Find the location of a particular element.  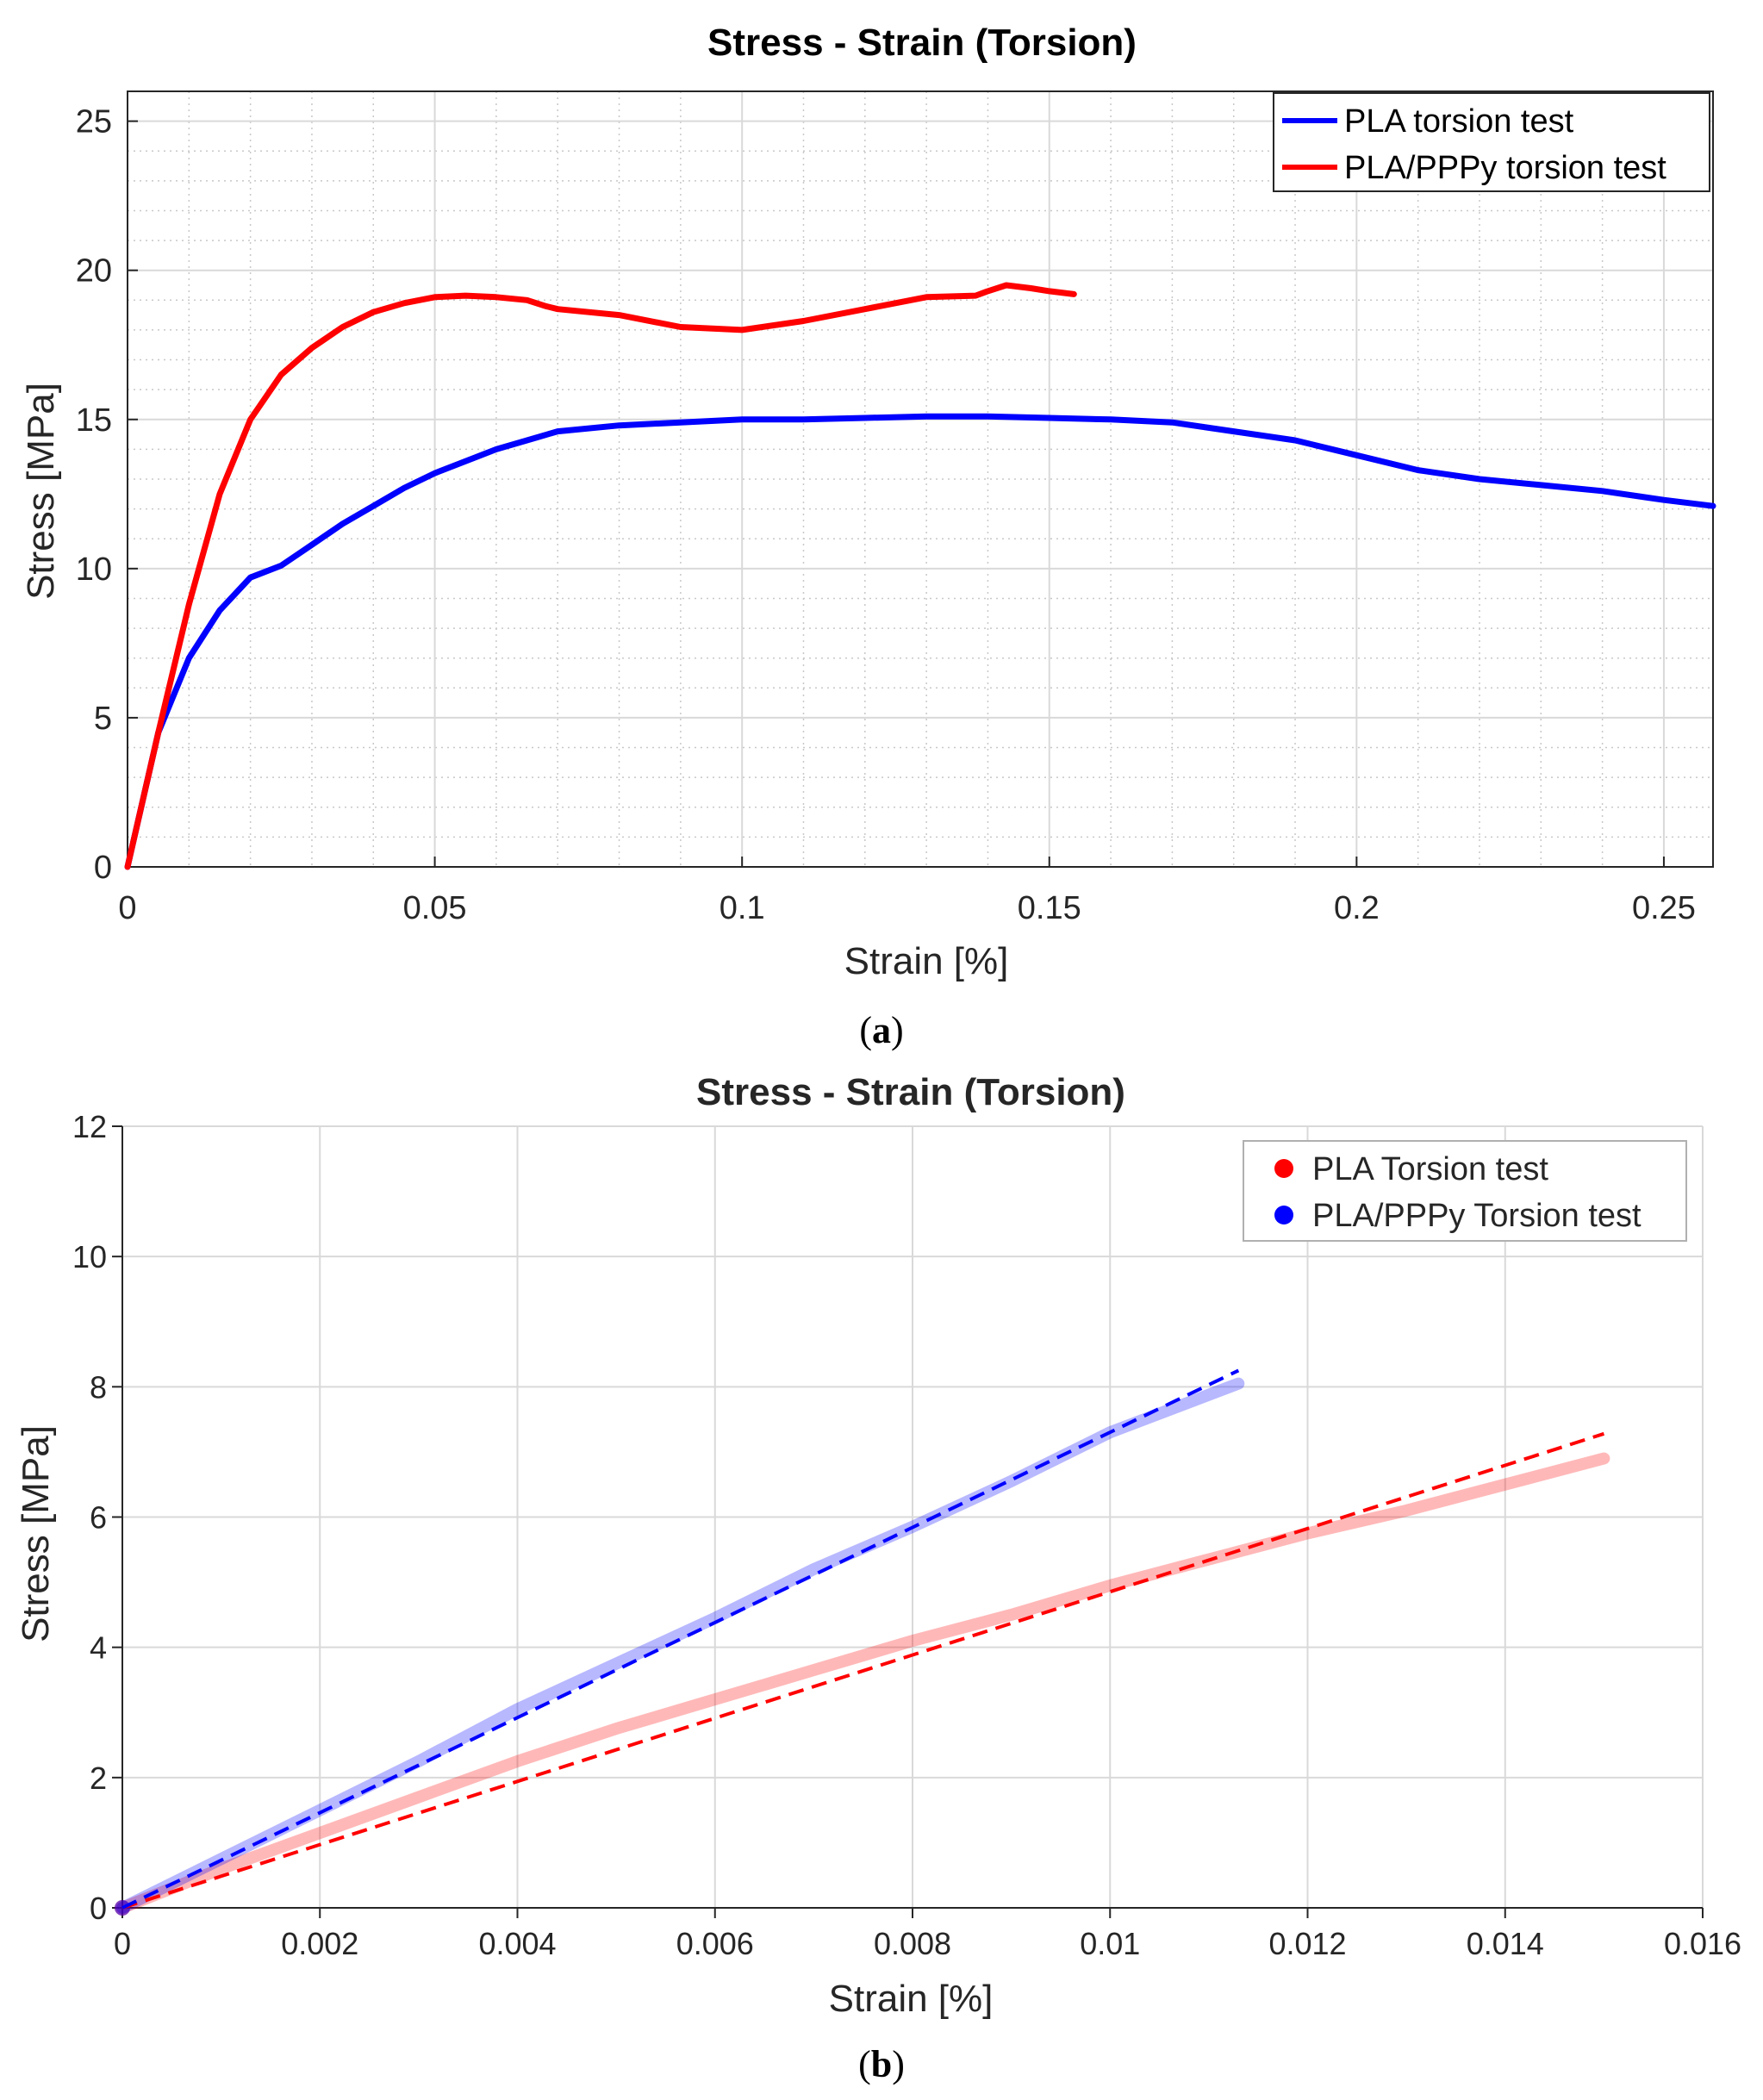

chart-b-x-tick-label: 0.004 is located at coordinates (517, 1944).